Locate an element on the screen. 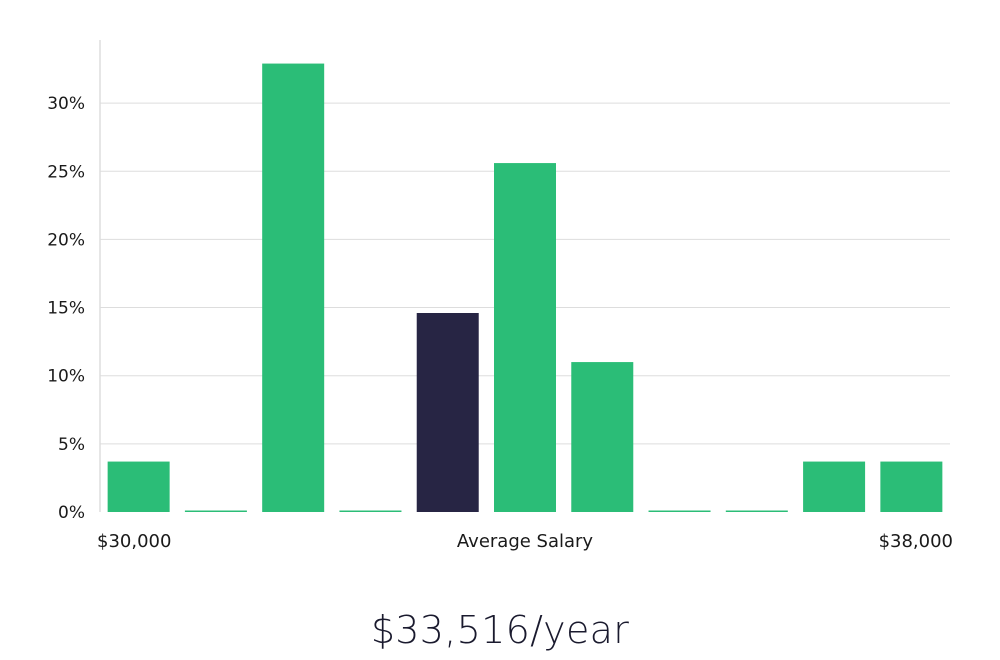  y-tick-label: 10% is located at coordinates (66, 377).